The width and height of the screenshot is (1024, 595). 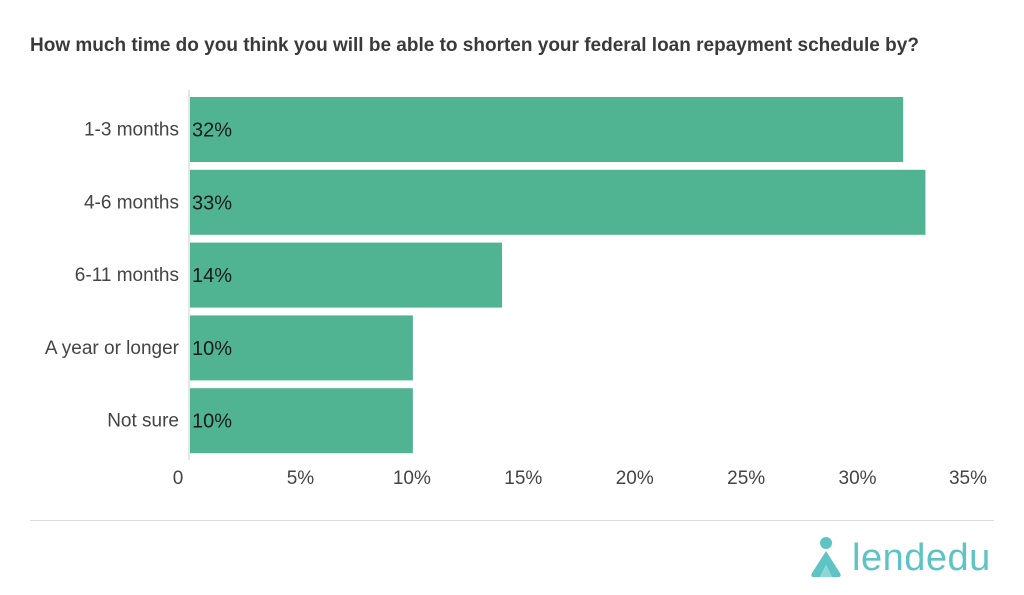 What do you see at coordinates (143, 421) in the screenshot?
I see `category-label: Not sure` at bounding box center [143, 421].